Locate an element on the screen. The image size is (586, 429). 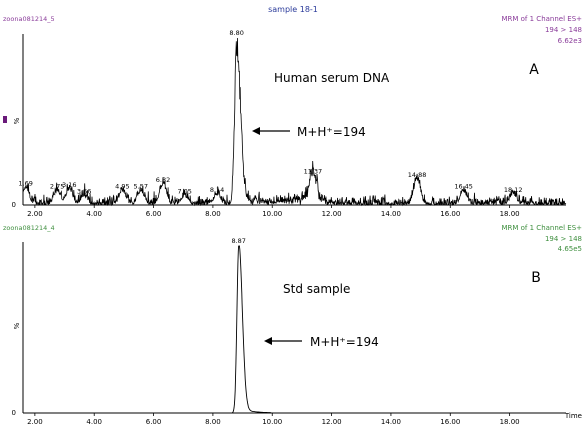
panel-a-peak-label: 11.37 is located at coordinates (313, 172).